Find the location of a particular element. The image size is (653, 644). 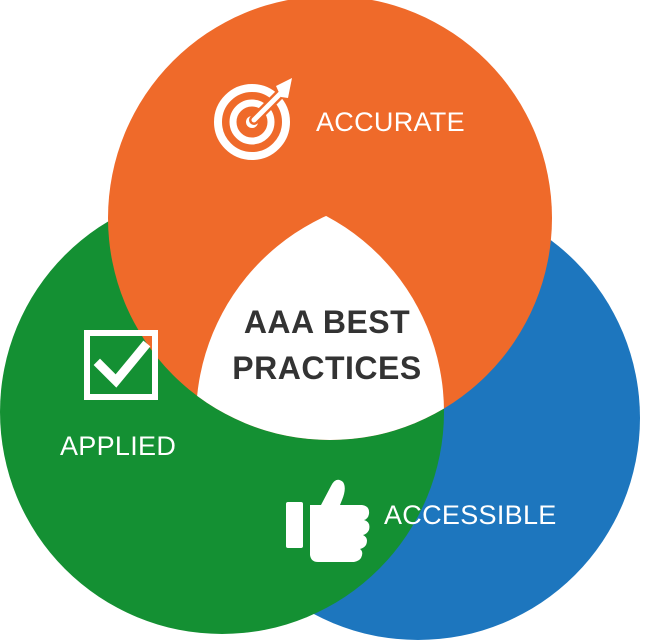

checkbox-icon is located at coordinates (121, 365).